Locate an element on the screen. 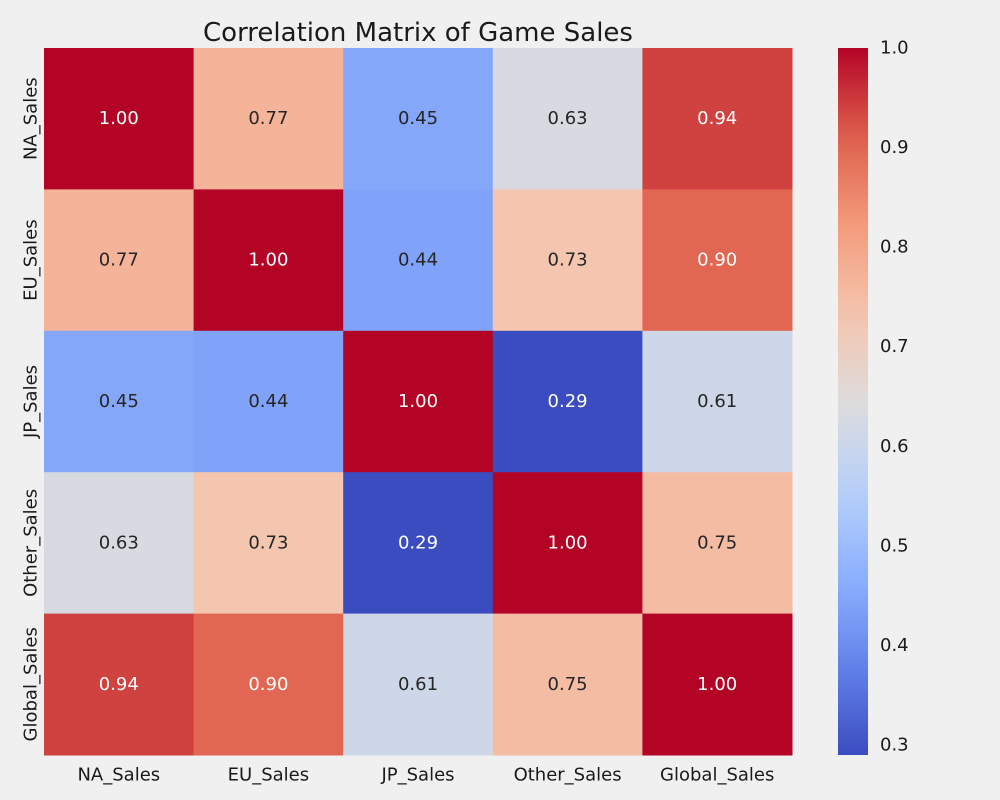  chart-title: Correlation Matrix of Game Sales is located at coordinates (418, 33).